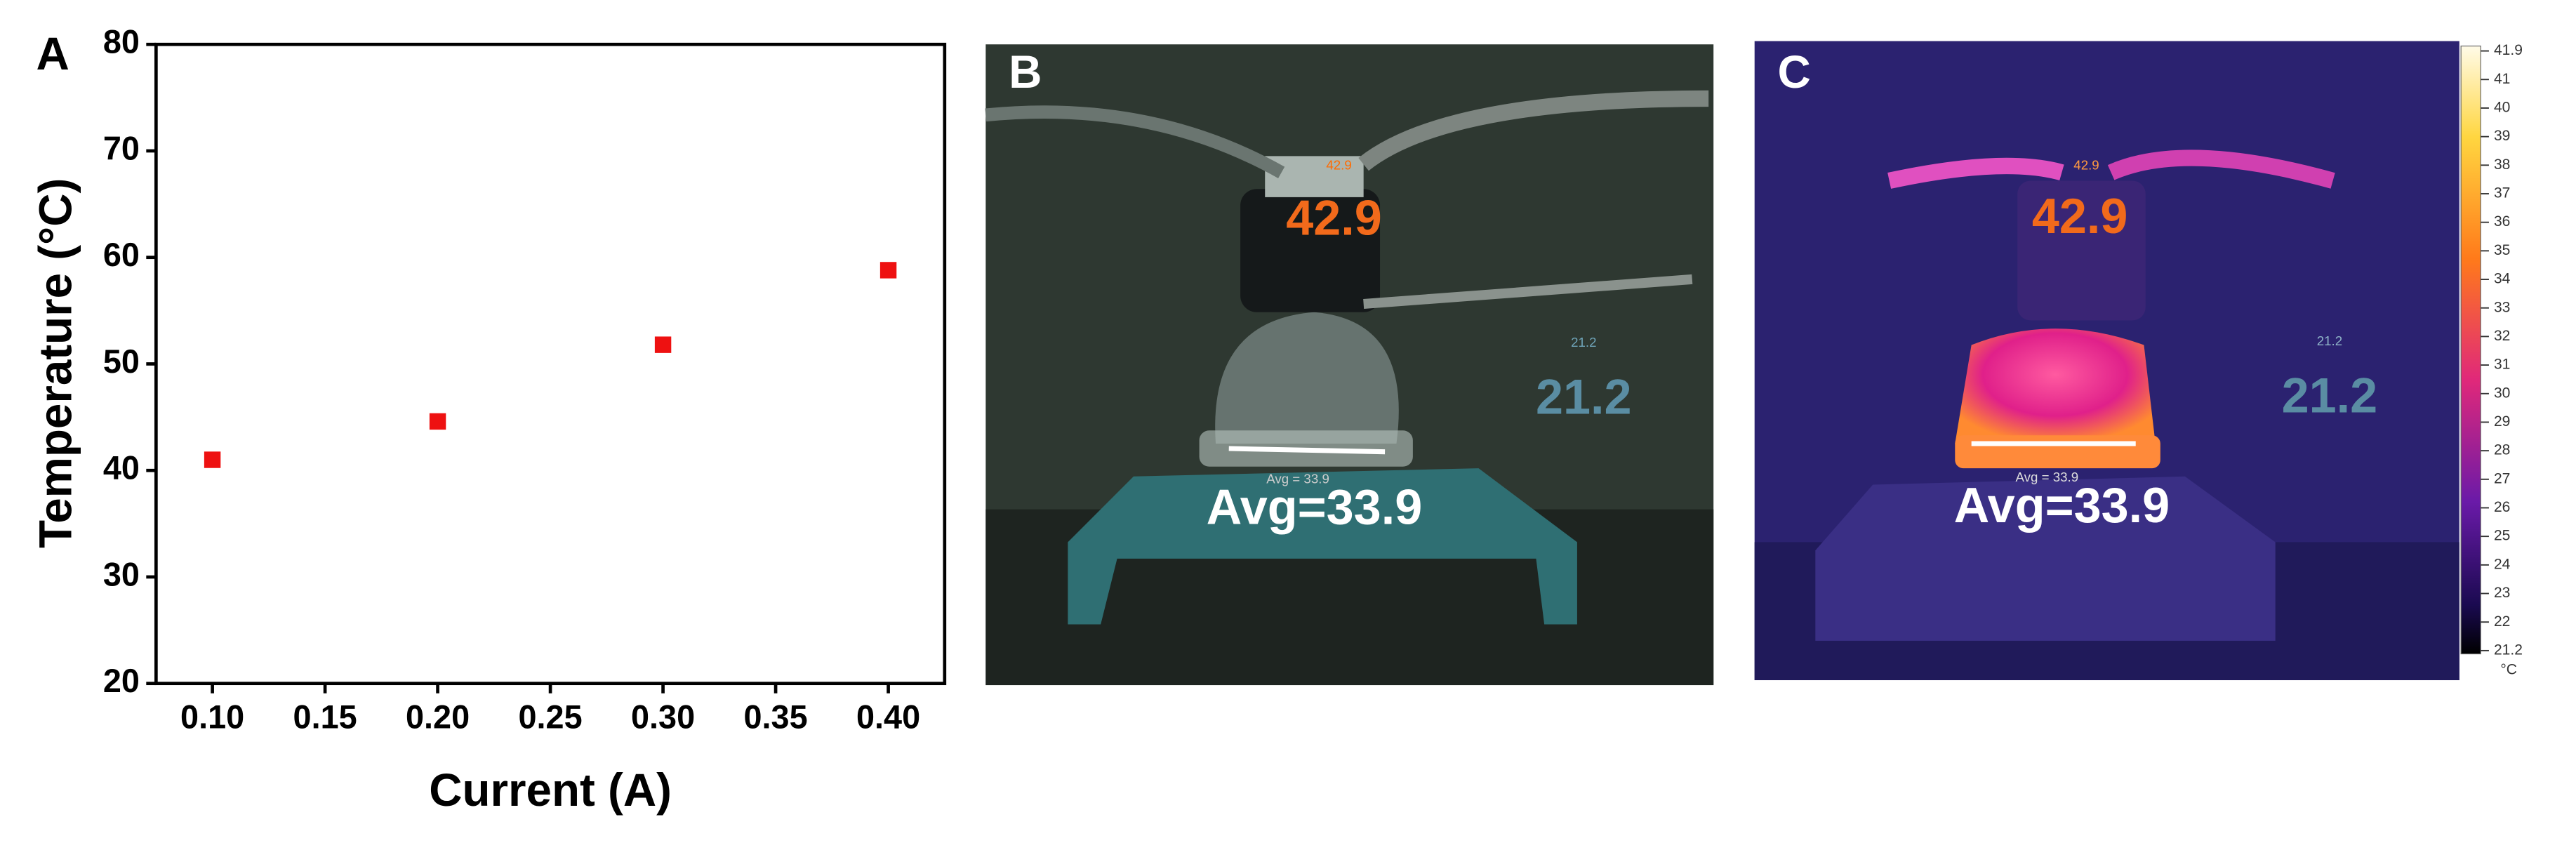  I want to click on colorbar-tick-label: 37, so click(2502, 193).